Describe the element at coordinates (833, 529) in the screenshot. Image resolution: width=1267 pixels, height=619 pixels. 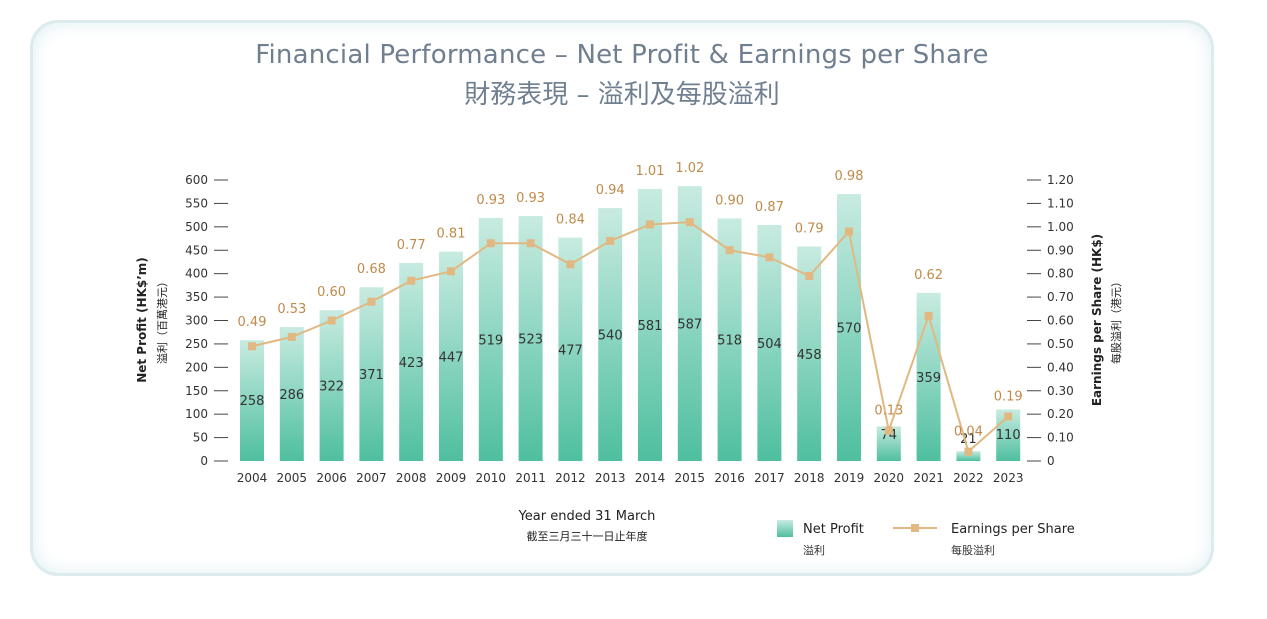
I see `legend-net-profit: Net Profit` at that location.